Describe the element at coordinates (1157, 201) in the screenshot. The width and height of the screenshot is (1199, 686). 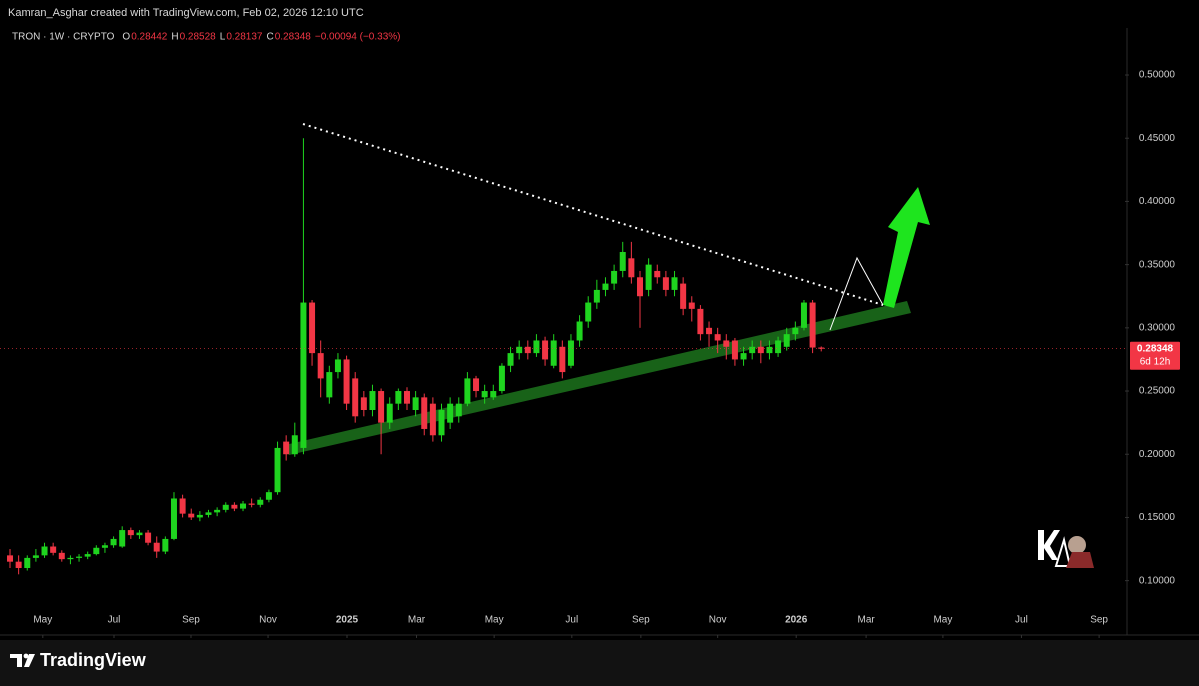
I see `y-tick-label: 0.40000` at that location.